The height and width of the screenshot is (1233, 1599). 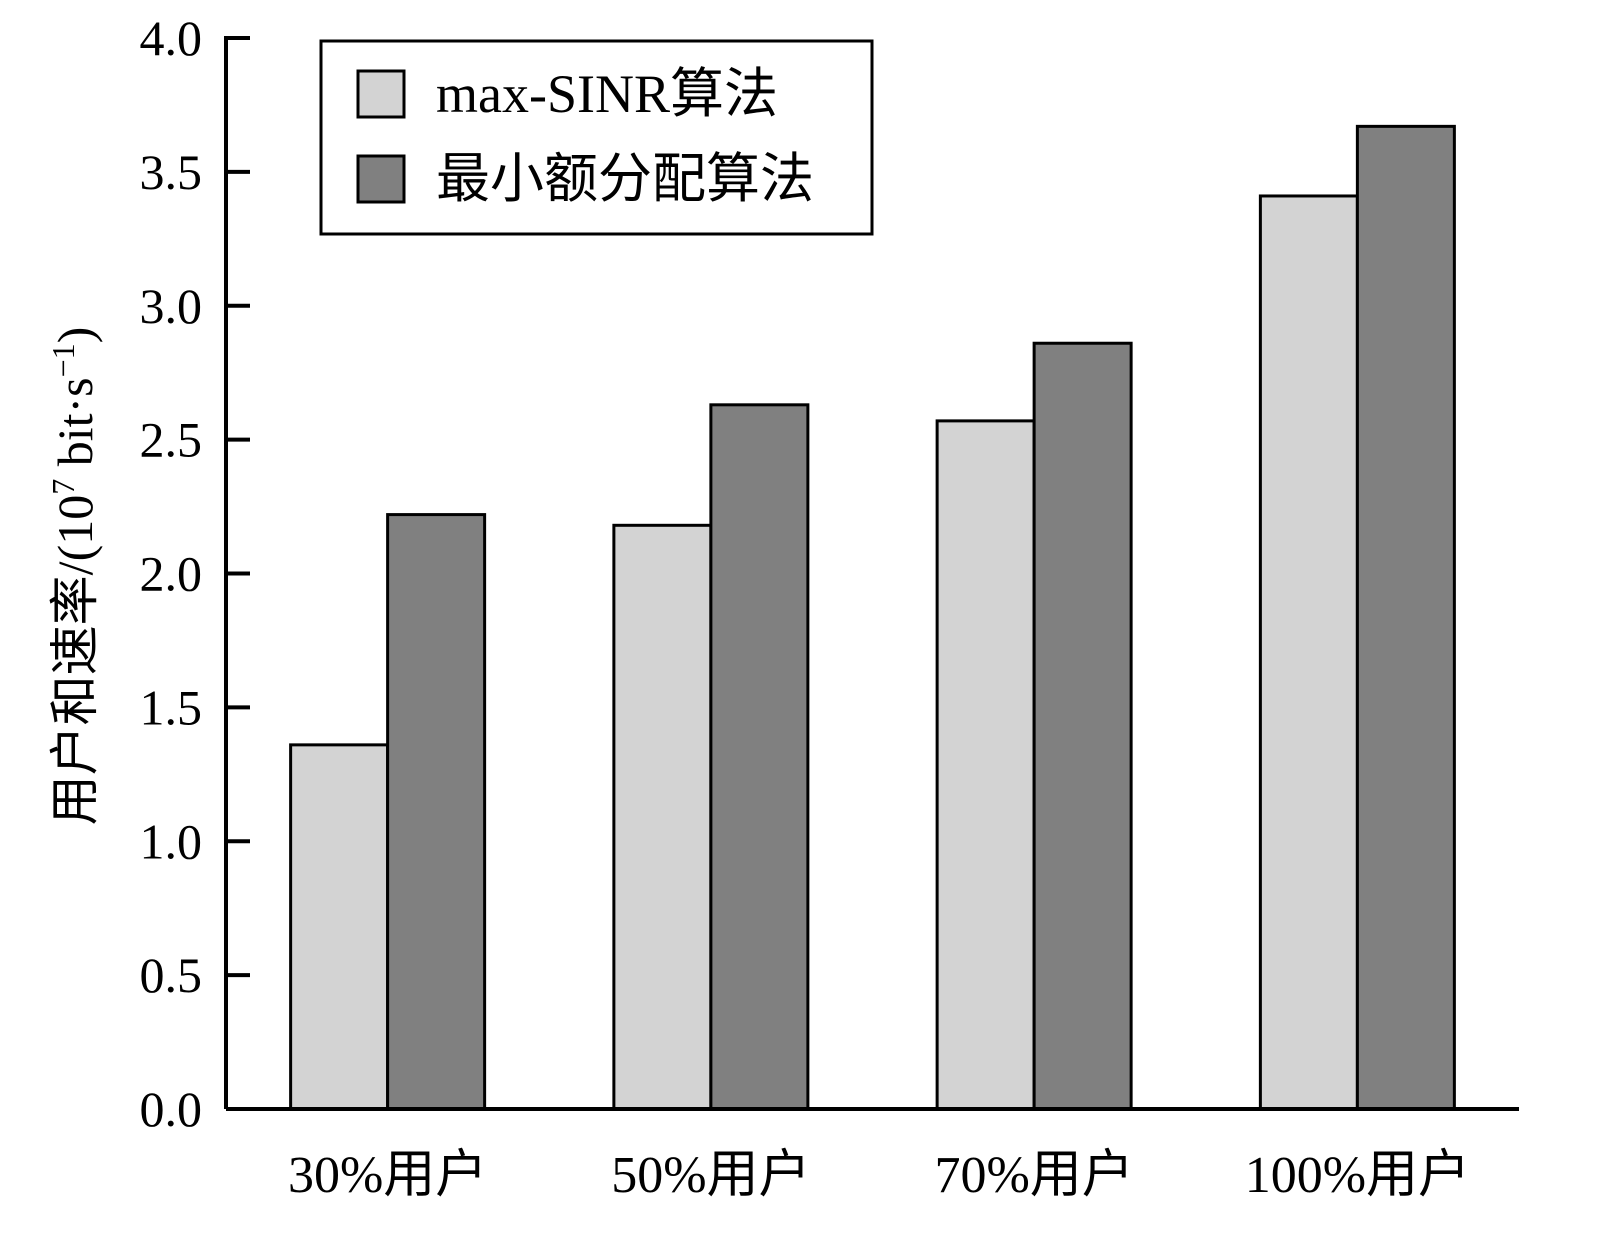 What do you see at coordinates (387, 1175) in the screenshot?
I see `x-category-label: 30%用户` at bounding box center [387, 1175].